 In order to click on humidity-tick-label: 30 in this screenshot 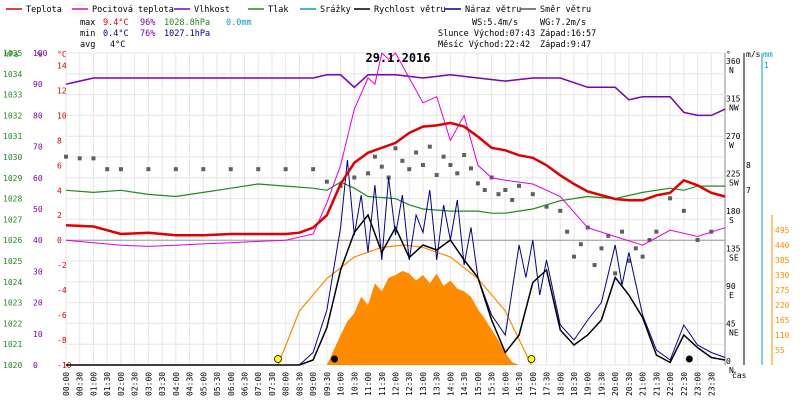, I will do `click(38, 271)`.